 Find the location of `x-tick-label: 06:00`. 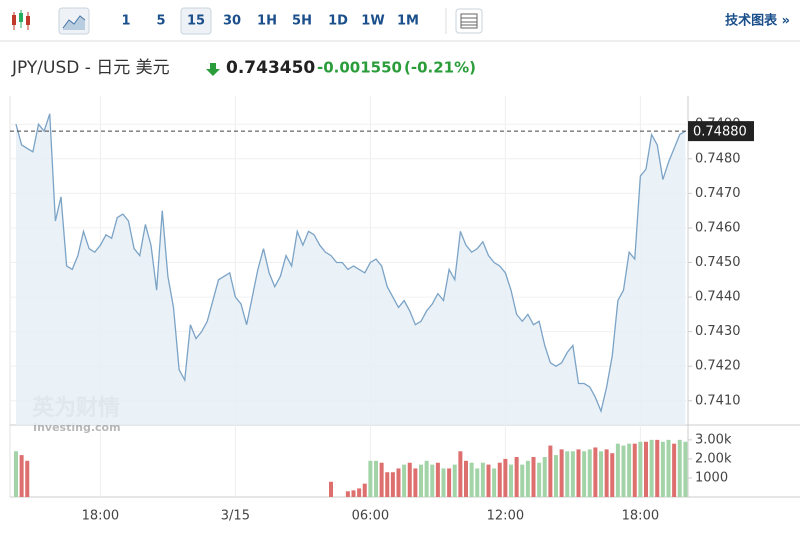

x-tick-label: 06:00 is located at coordinates (370, 516).